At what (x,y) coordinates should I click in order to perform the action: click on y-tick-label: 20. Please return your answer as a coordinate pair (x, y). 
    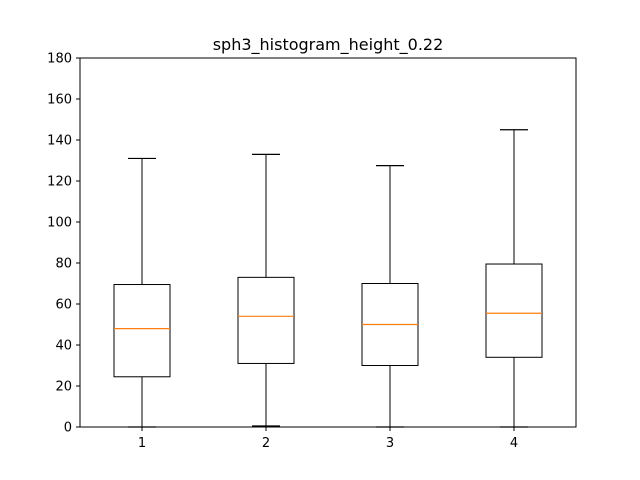
    Looking at the image, I should click on (63, 387).